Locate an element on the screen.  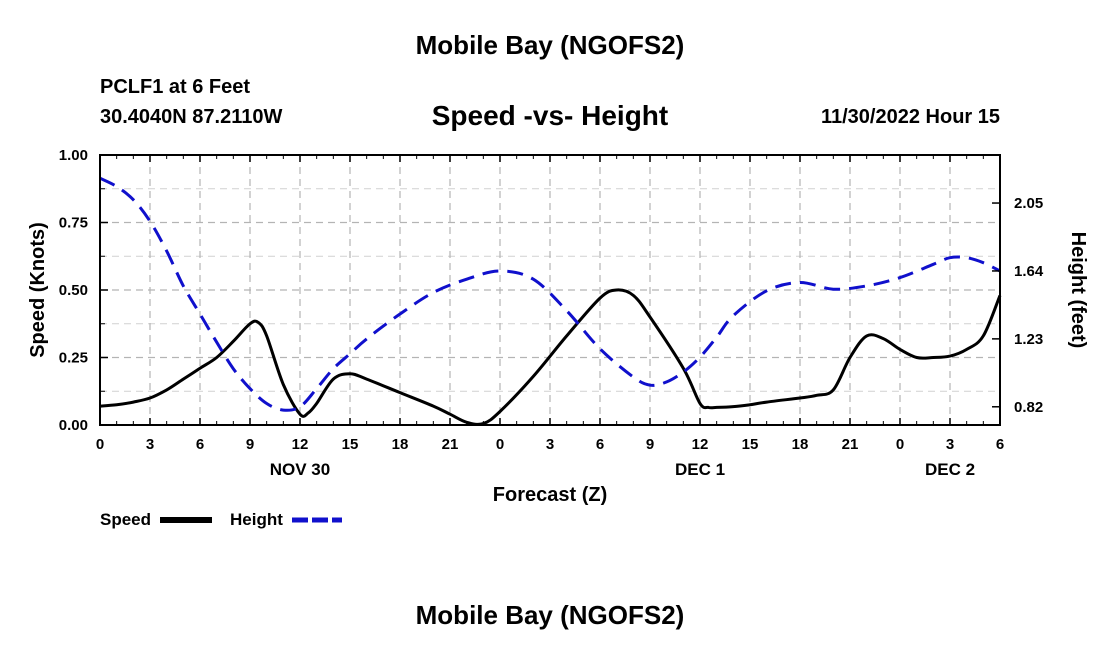
y-tick-label: 0.25 is located at coordinates (73, 358).